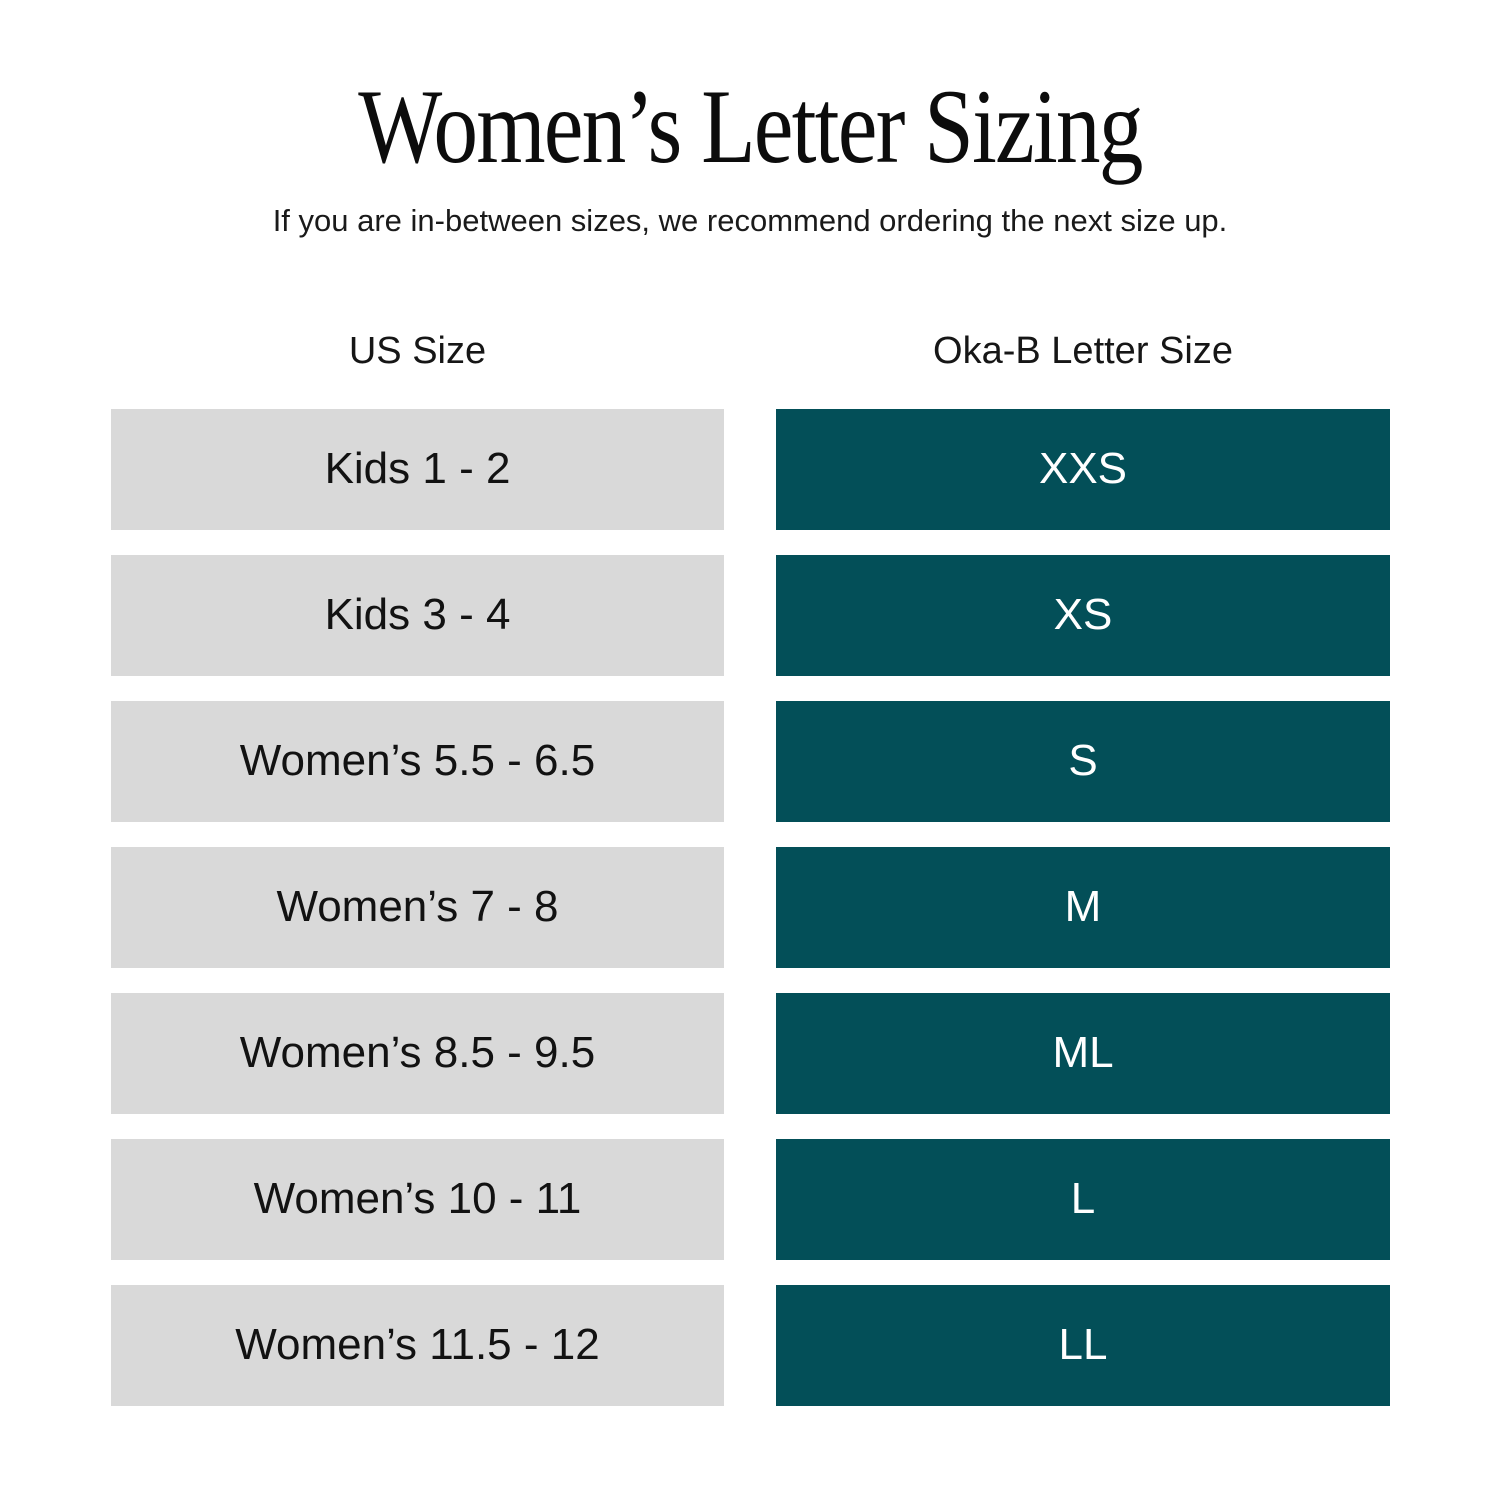 The width and height of the screenshot is (1500, 1500). What do you see at coordinates (750, 1199) in the screenshot?
I see `table-row: Women’s 10 - 11 L` at bounding box center [750, 1199].